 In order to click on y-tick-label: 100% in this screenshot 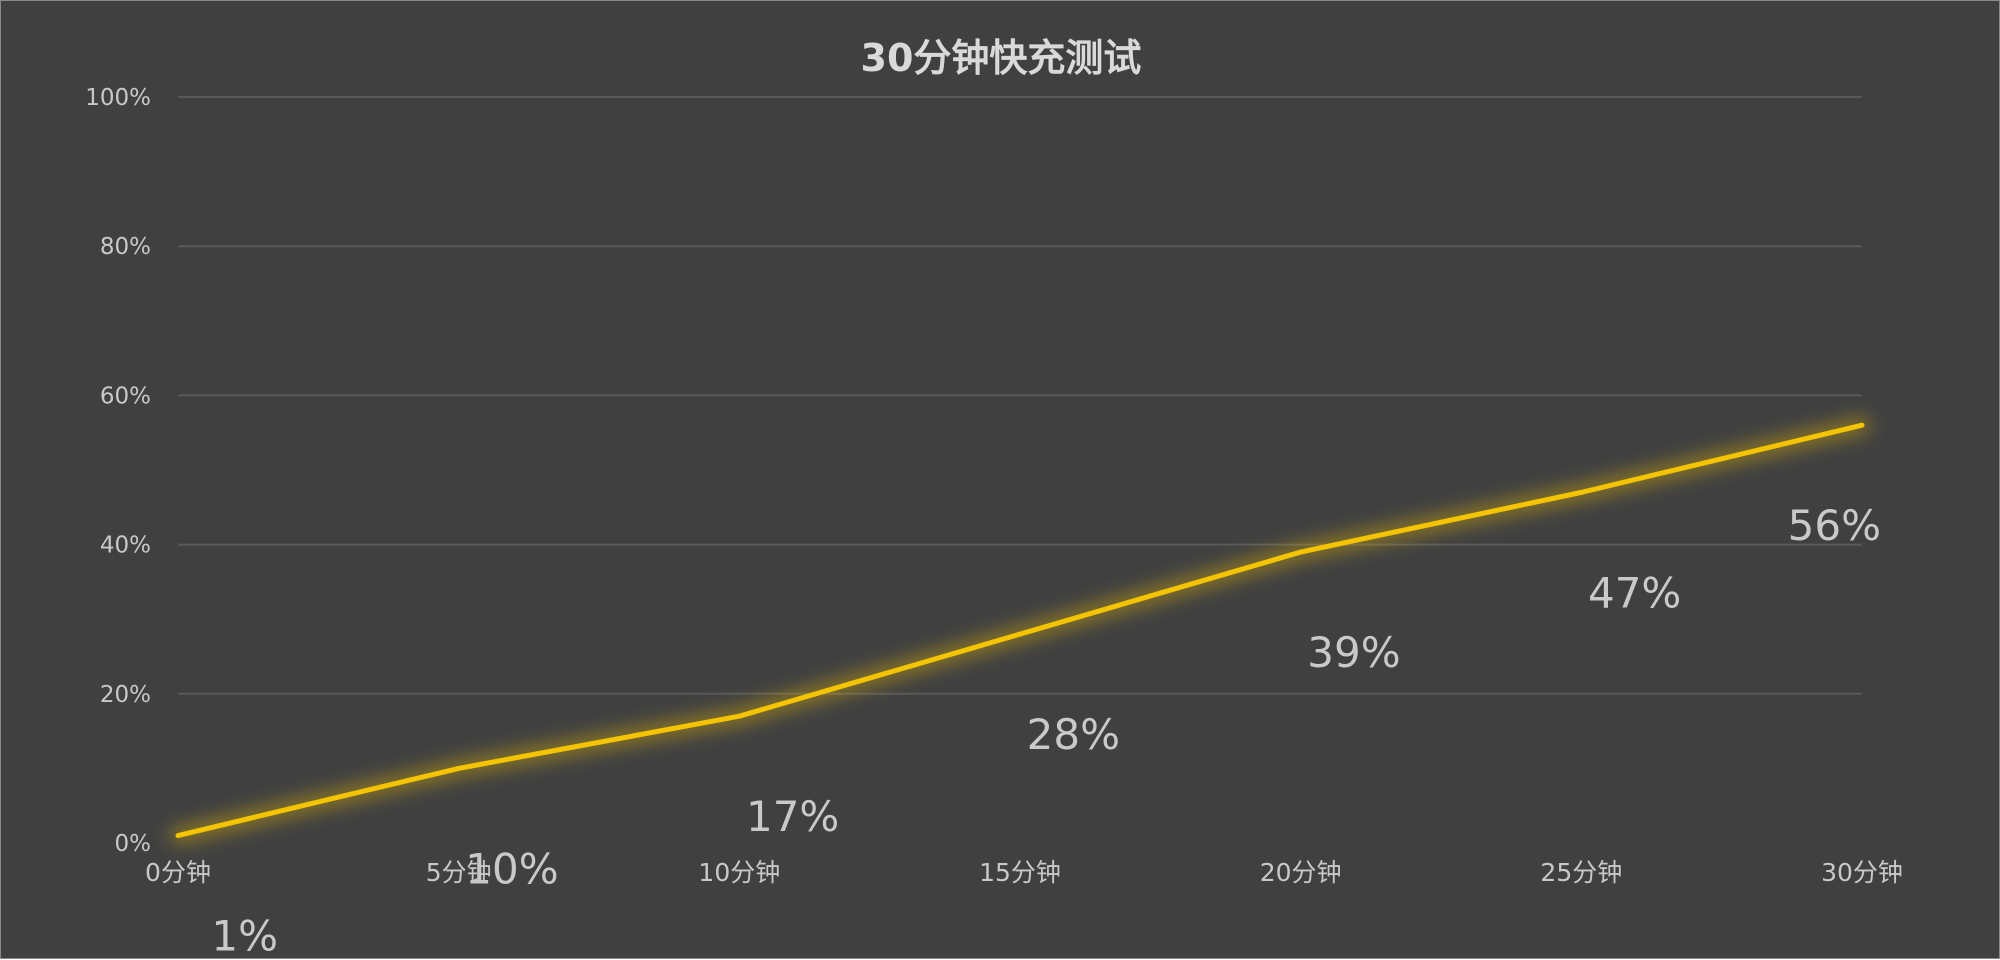, I will do `click(118, 98)`.